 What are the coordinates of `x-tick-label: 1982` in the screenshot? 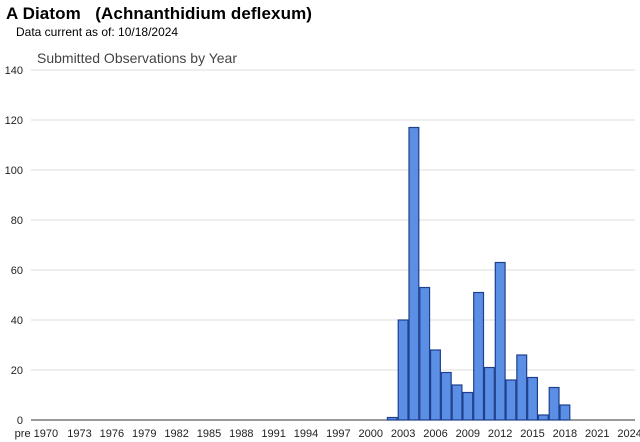 It's located at (176, 434).